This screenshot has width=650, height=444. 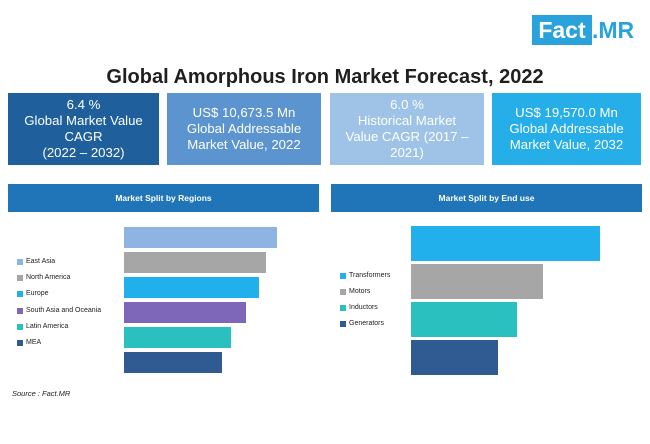 What do you see at coordinates (83, 104) in the screenshot?
I see `kpi-line: 6.4 %` at bounding box center [83, 104].